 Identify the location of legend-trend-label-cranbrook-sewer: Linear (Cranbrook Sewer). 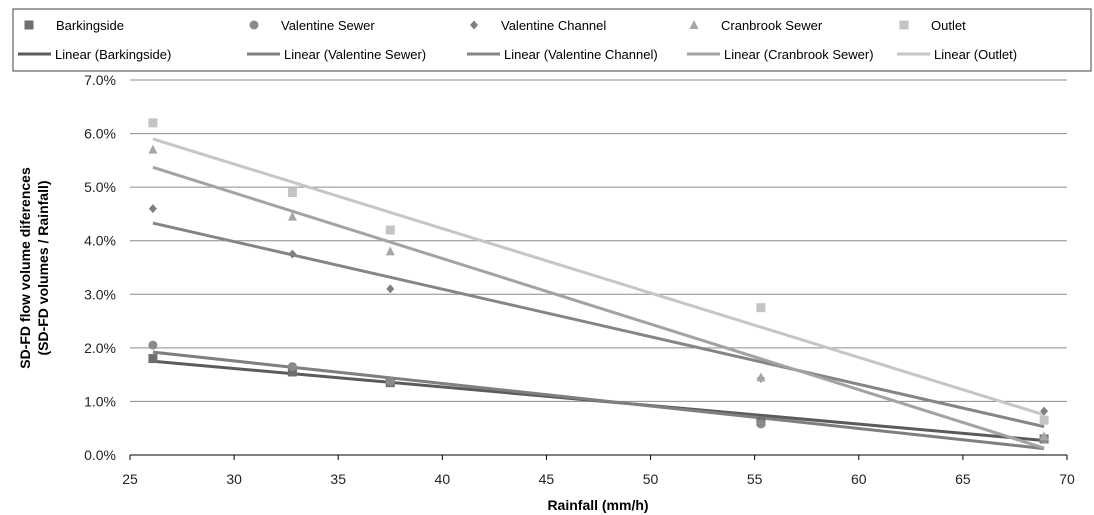
(799, 54).